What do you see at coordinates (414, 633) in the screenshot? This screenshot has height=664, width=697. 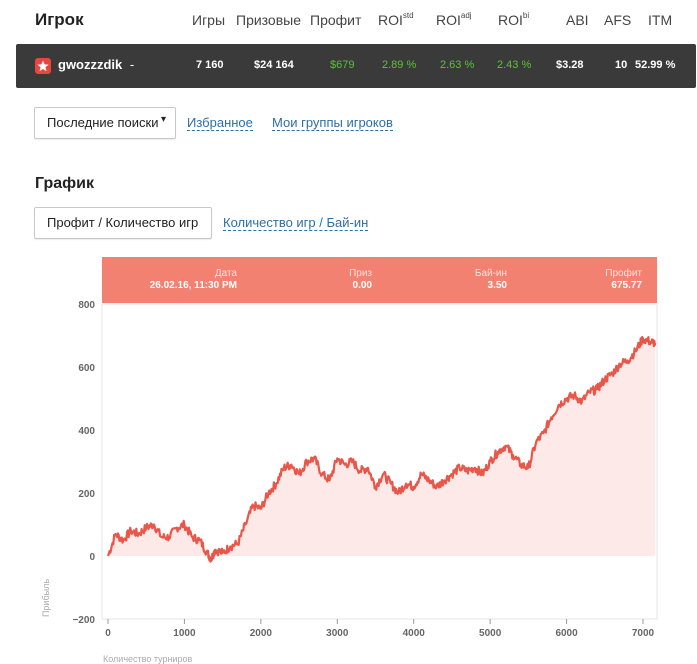 I see `x-tick-label: 4000` at bounding box center [414, 633].